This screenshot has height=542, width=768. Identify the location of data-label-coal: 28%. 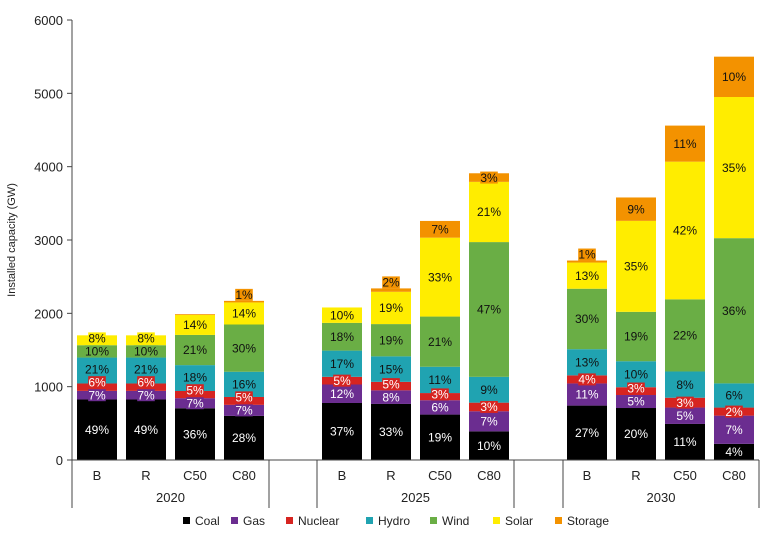
(244, 438).